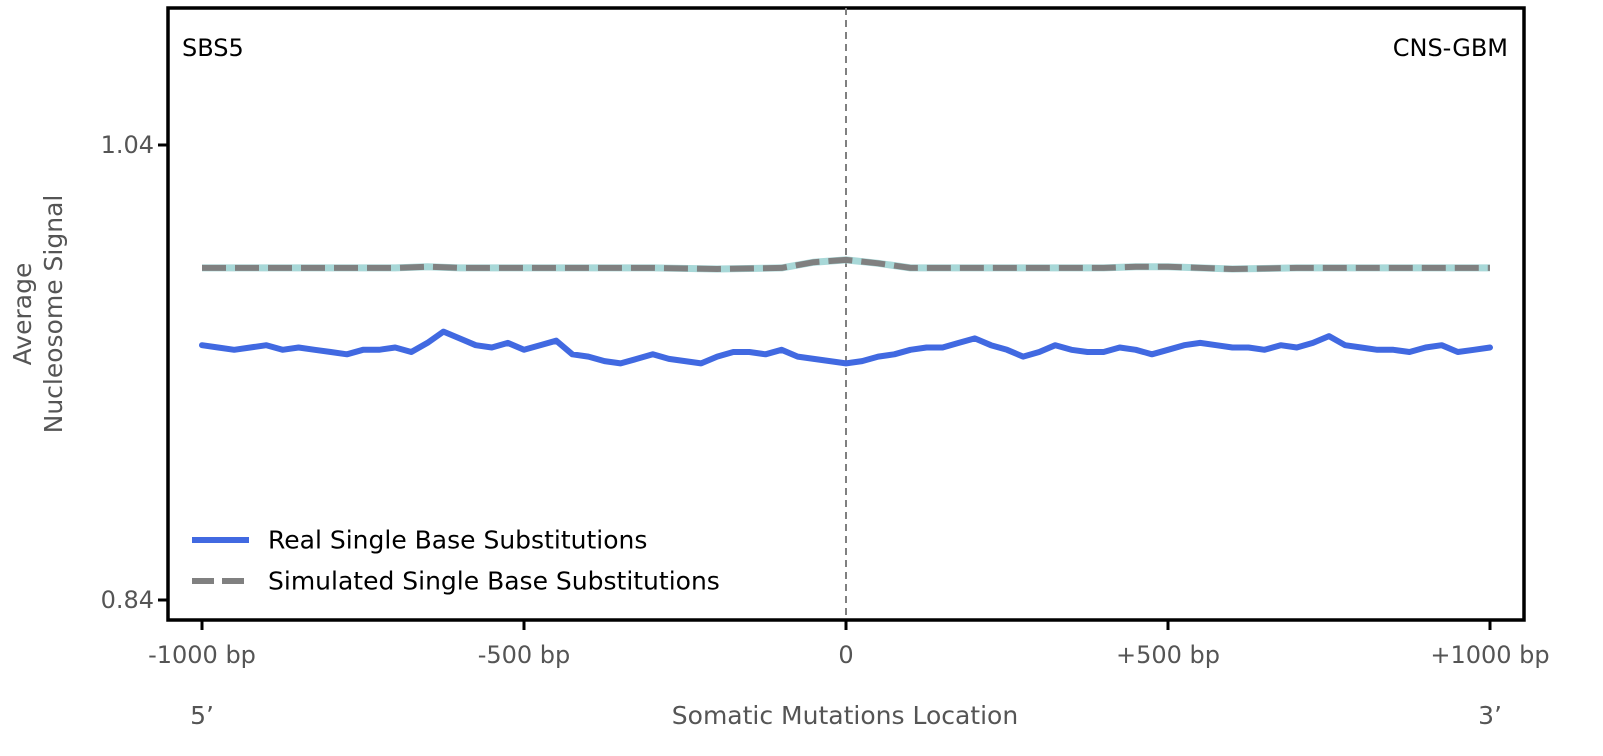  Describe the element at coordinates (134, 372) in the screenshot. I see `y-axis: 1.04 0.84` at that location.